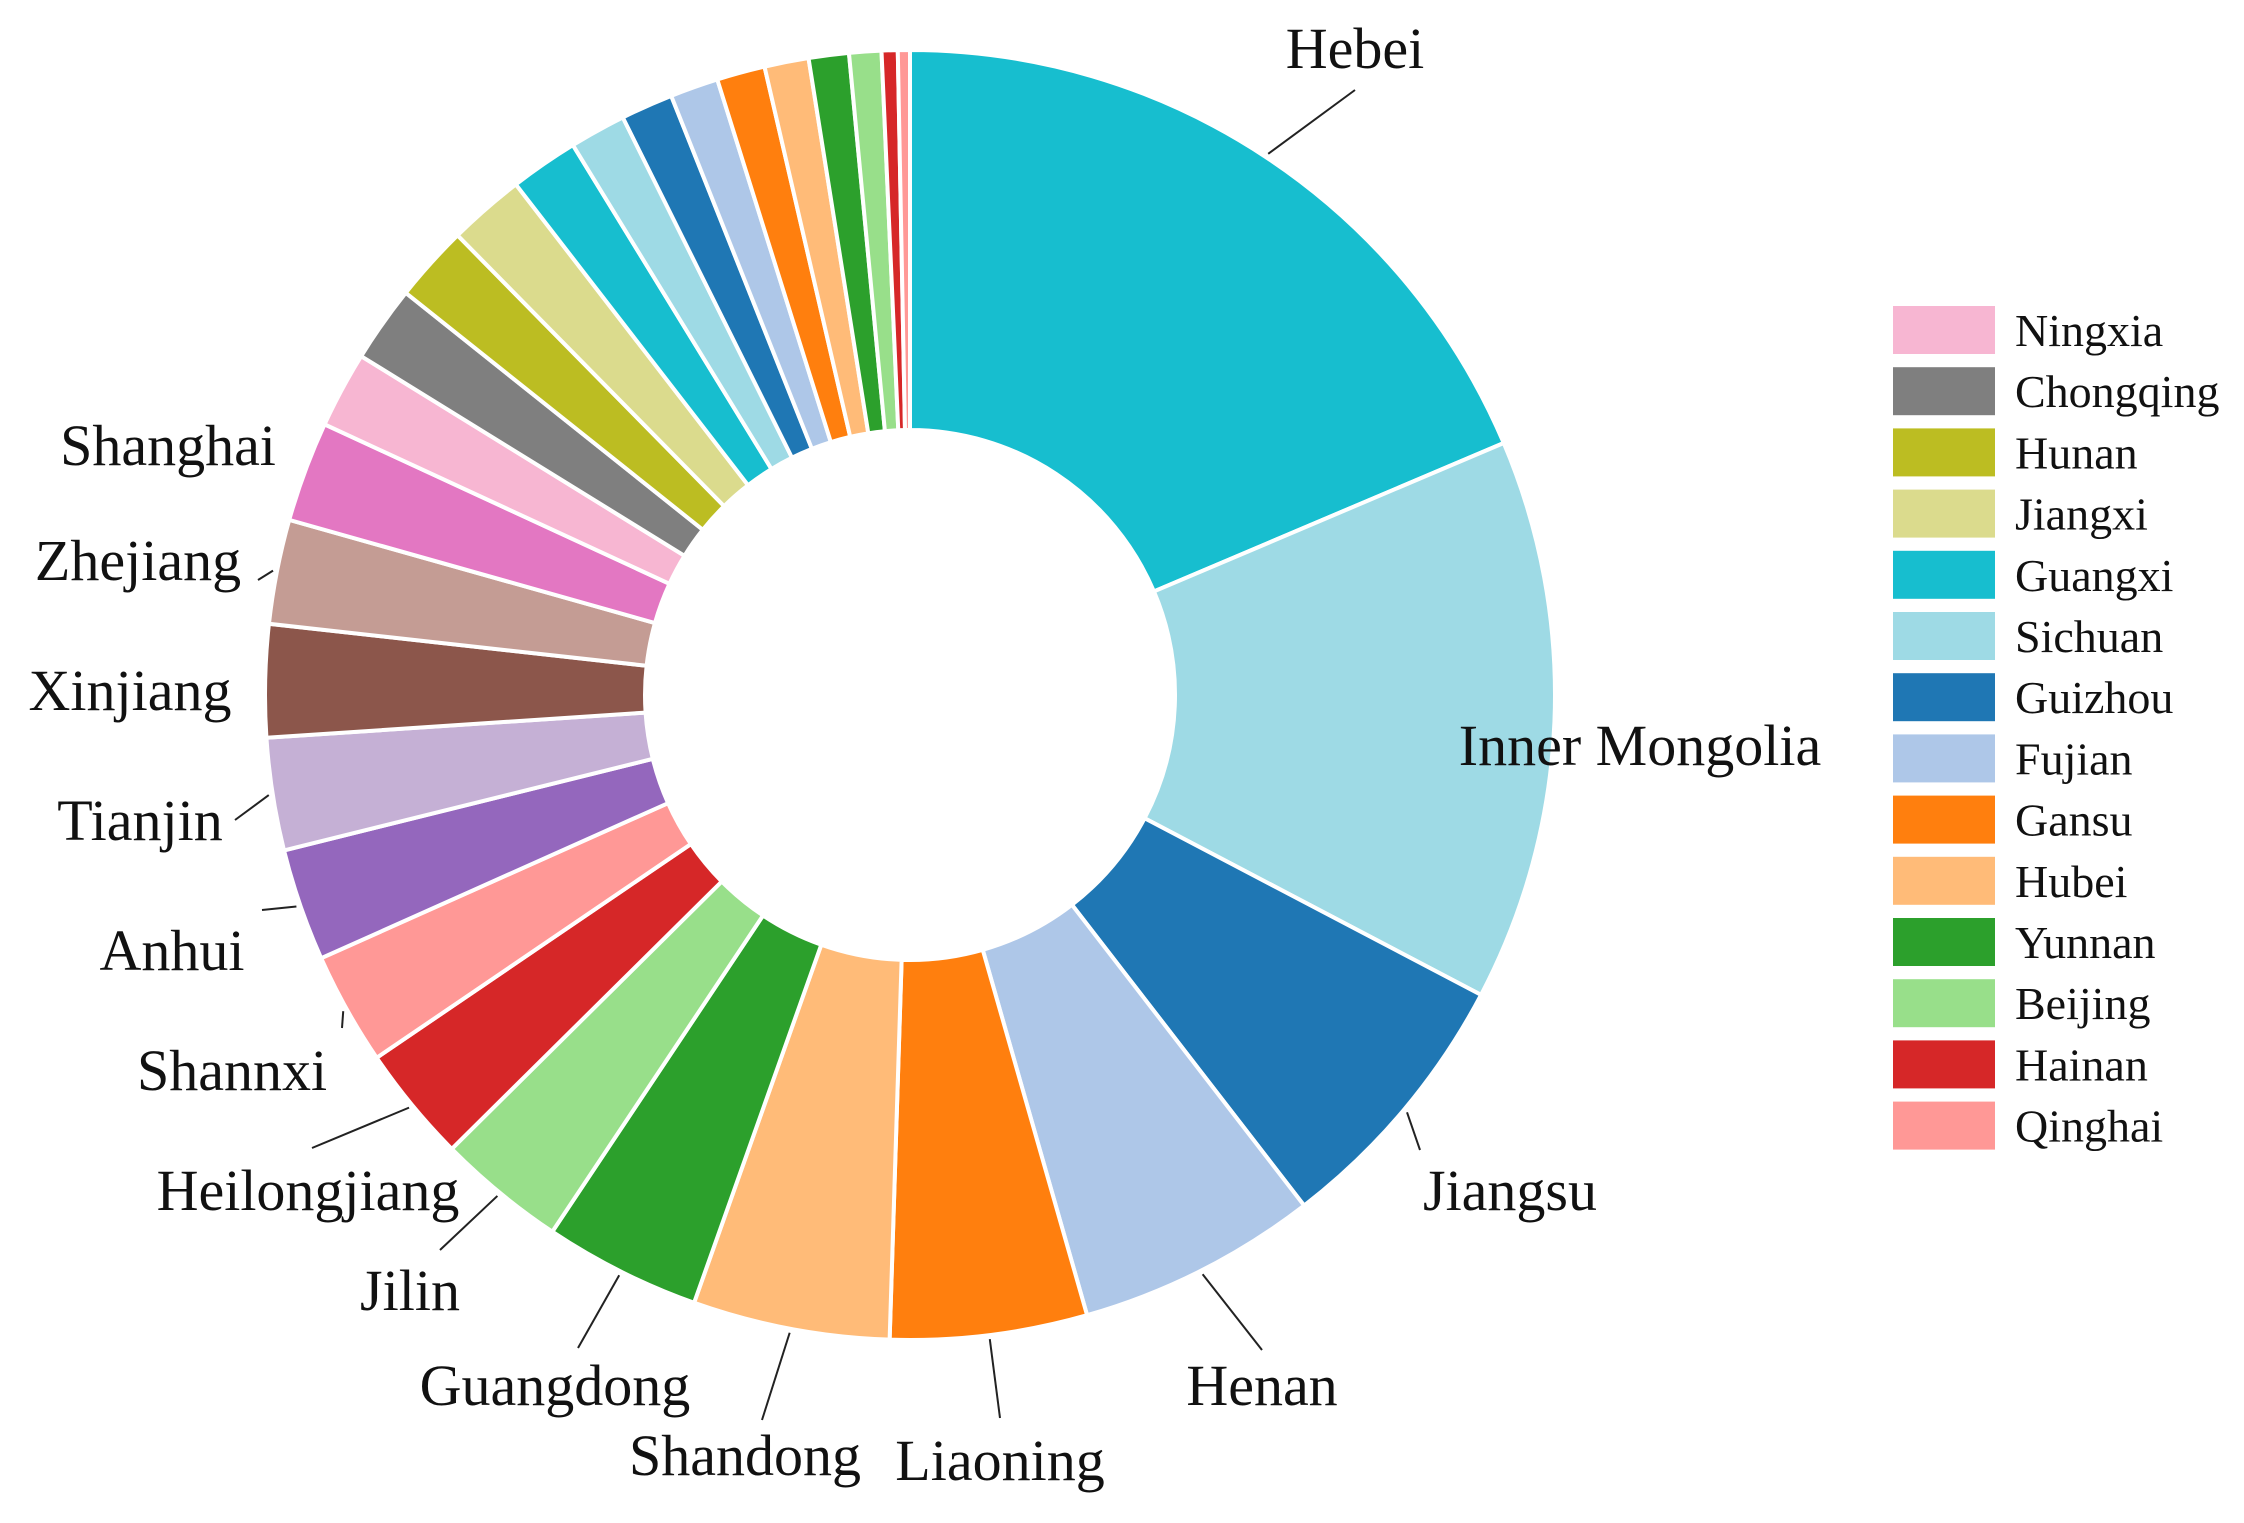 This screenshot has height=1523, width=2244. Describe the element at coordinates (360, 1127) in the screenshot. I see `leader-heilongjiang` at that location.